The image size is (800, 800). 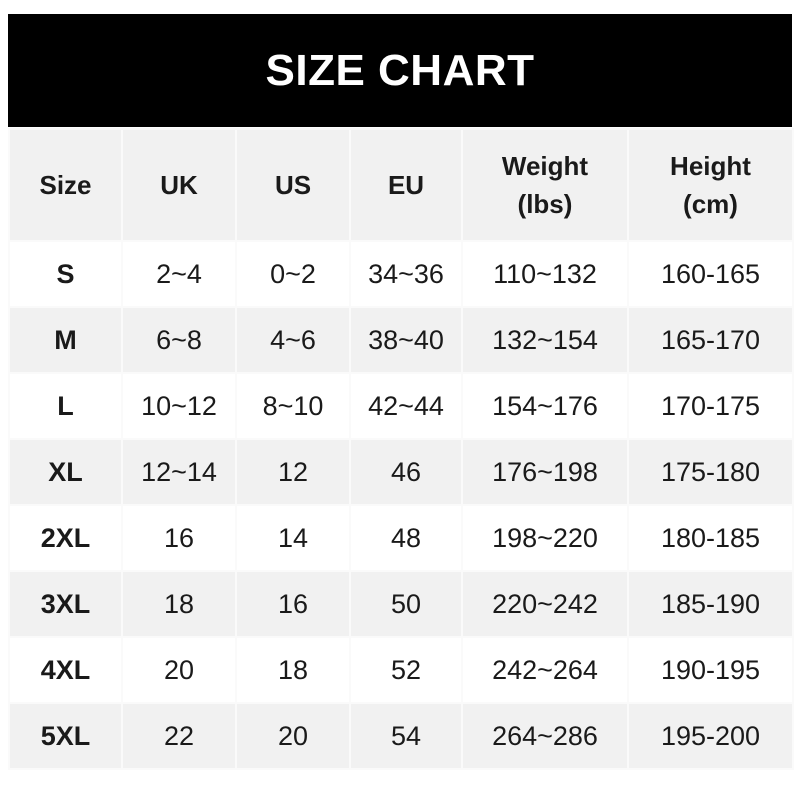 I want to click on cell-uk: 12~14, so click(x=179, y=472).